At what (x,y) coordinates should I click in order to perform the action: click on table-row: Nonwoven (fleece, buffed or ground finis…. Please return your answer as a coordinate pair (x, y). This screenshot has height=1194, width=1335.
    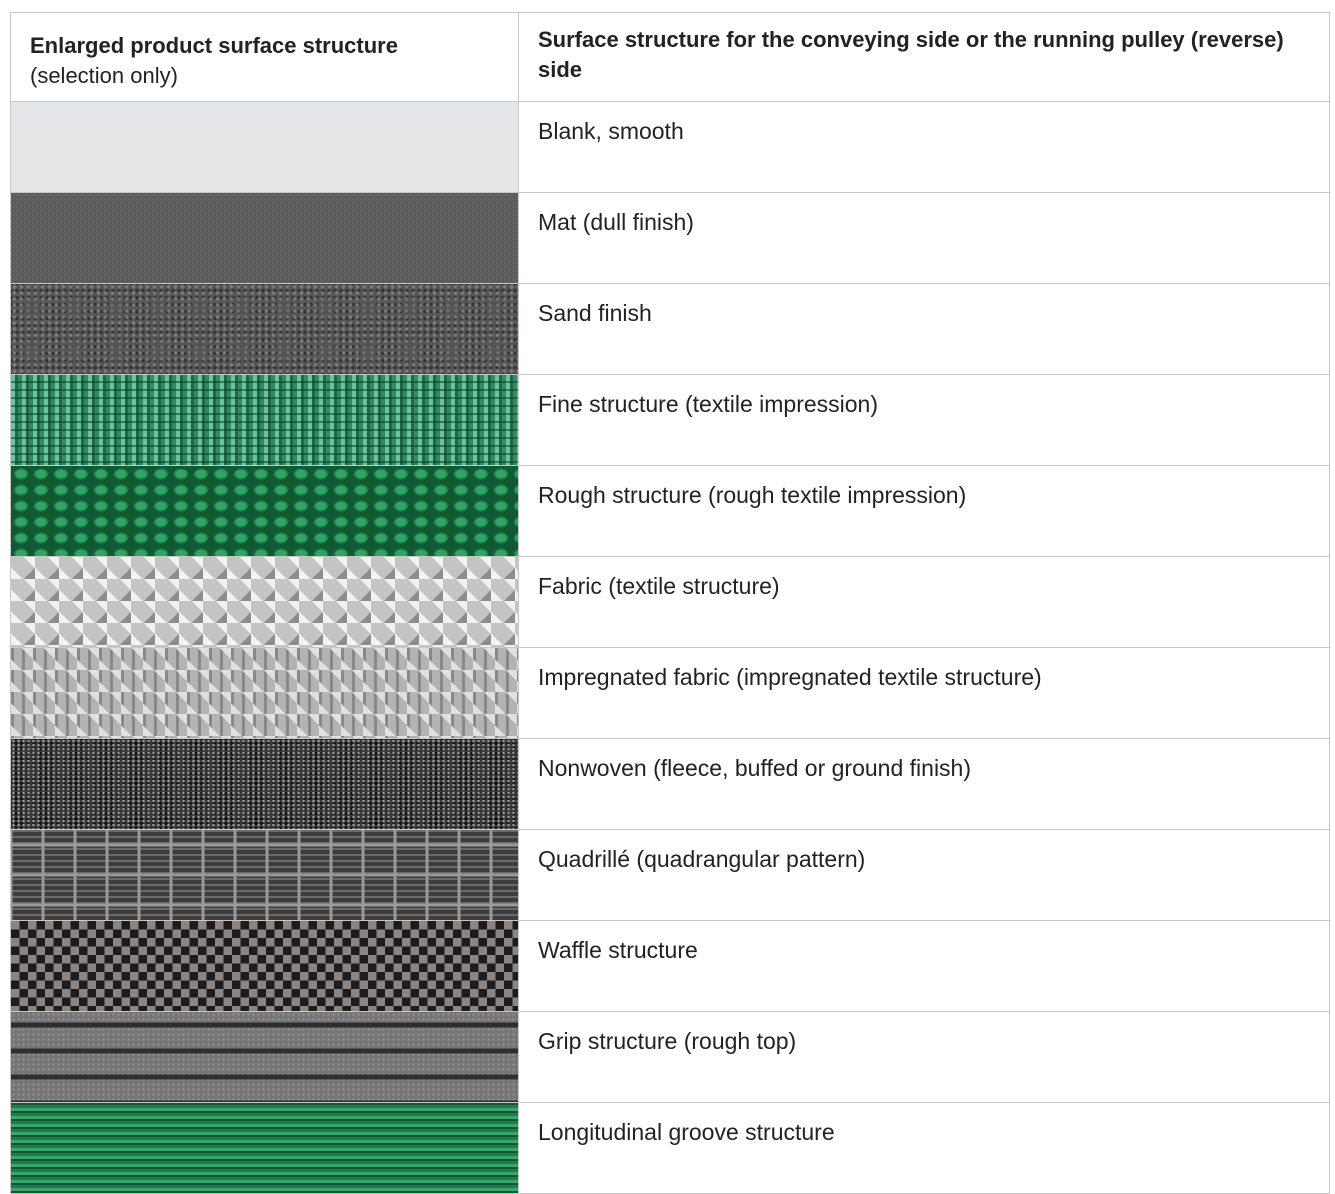
    Looking at the image, I should click on (670, 784).